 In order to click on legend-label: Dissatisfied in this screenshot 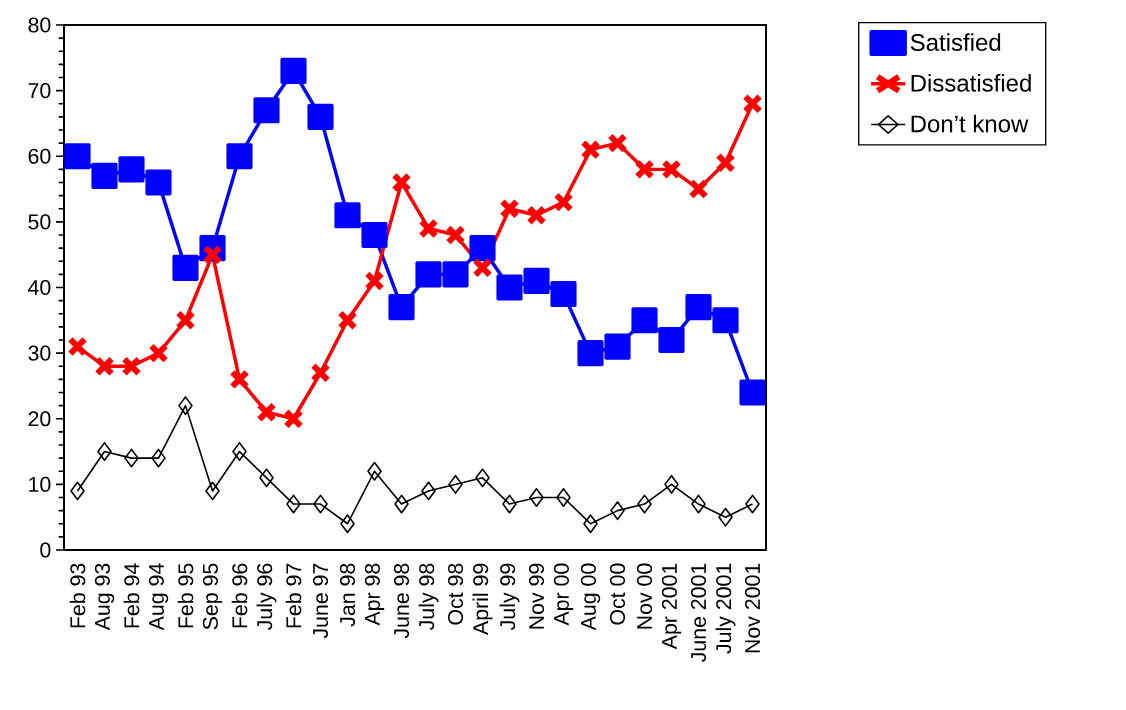, I will do `click(971, 83)`.